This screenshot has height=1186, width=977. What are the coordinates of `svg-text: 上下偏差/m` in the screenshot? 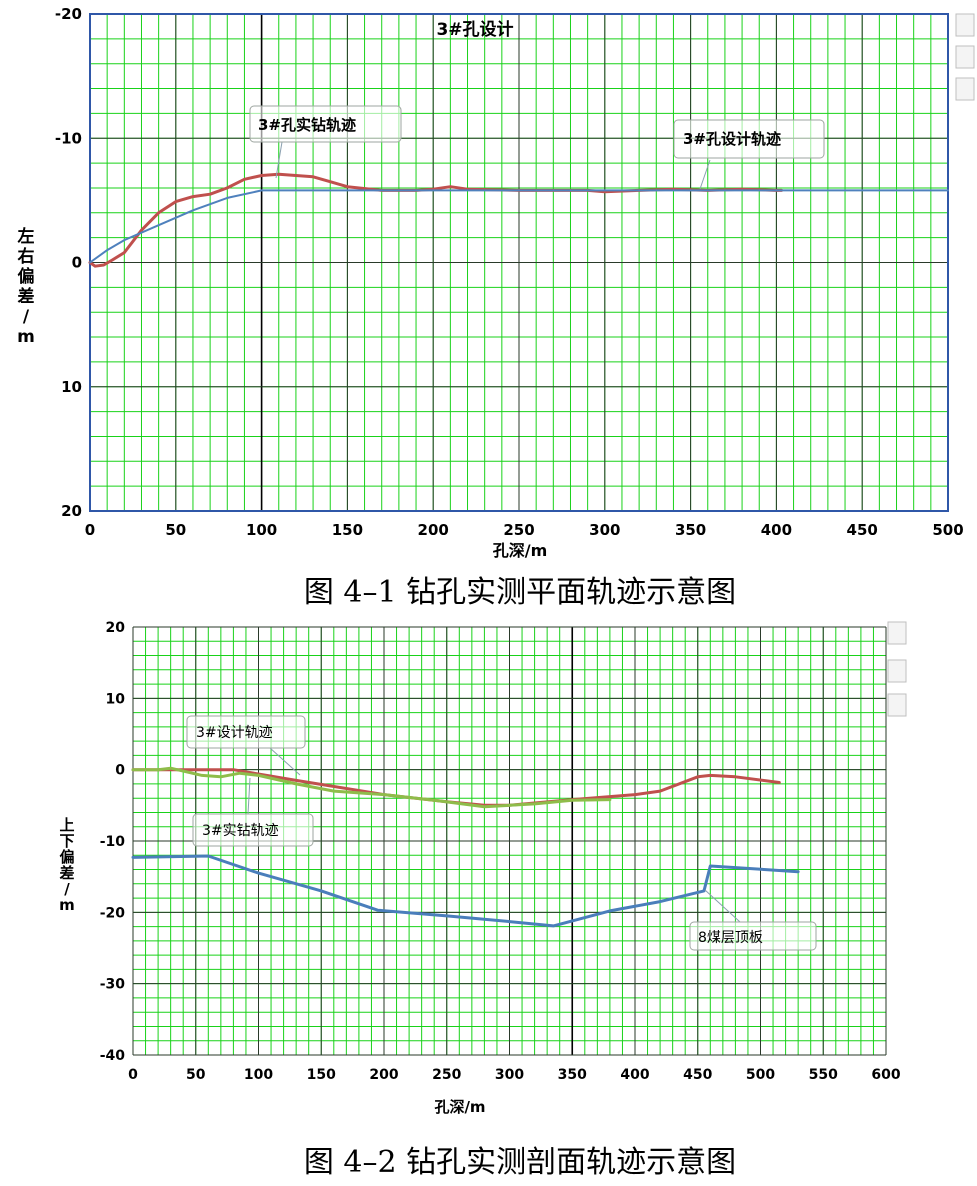 It's located at (67, 865).